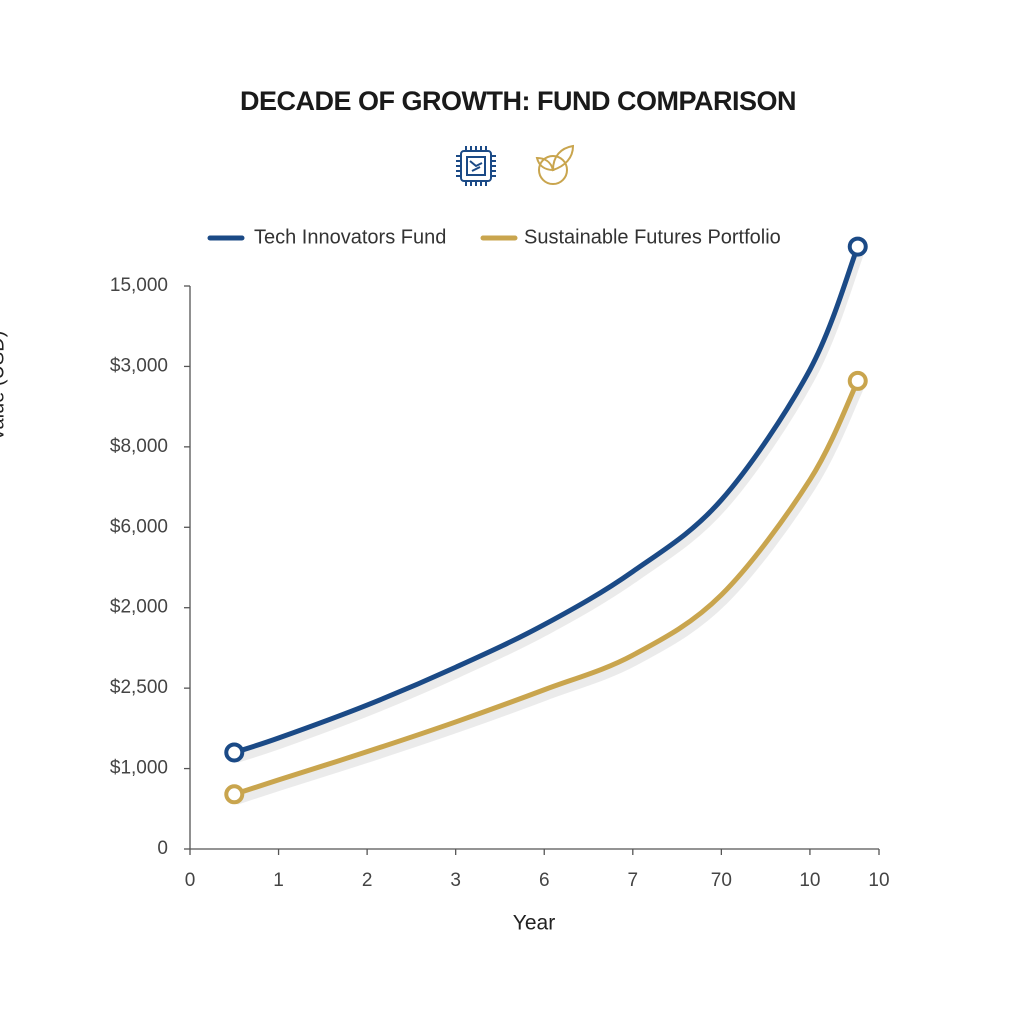 The image size is (1024, 1029). Describe the element at coordinates (139, 446) in the screenshot. I see `y-tick-label: $8,000` at that location.